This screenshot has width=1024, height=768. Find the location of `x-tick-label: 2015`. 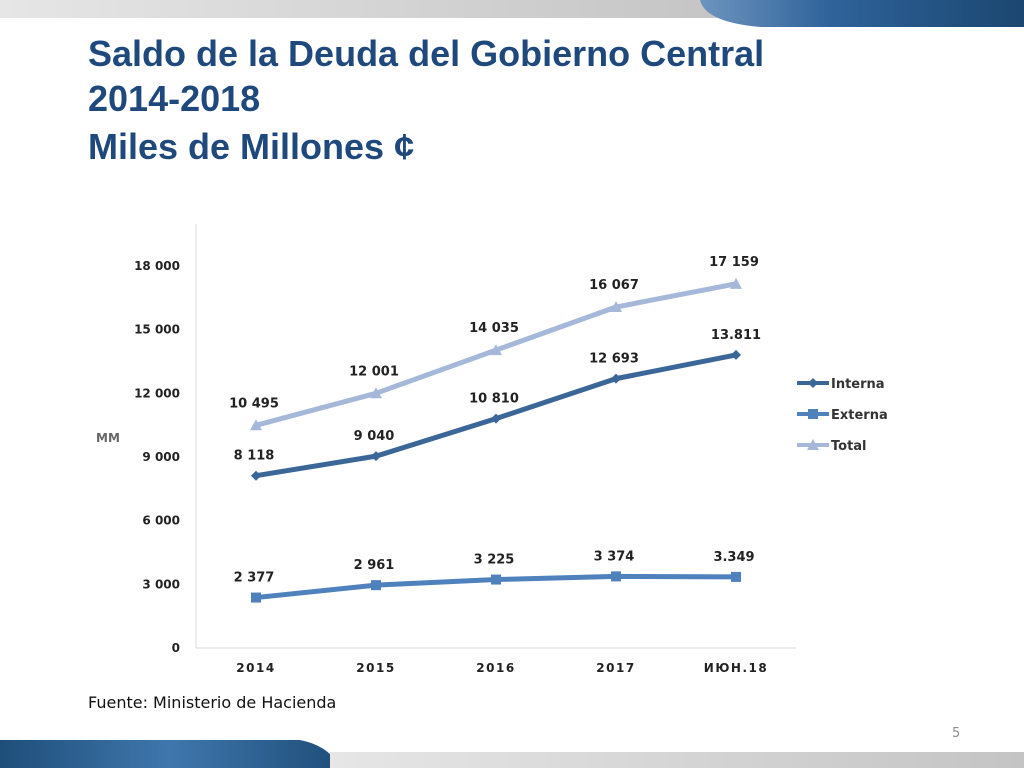

x-tick-label: 2015 is located at coordinates (375, 668).